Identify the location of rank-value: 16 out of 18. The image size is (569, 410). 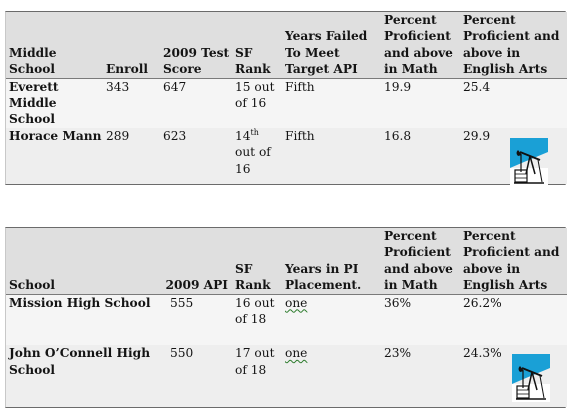
(257, 320).